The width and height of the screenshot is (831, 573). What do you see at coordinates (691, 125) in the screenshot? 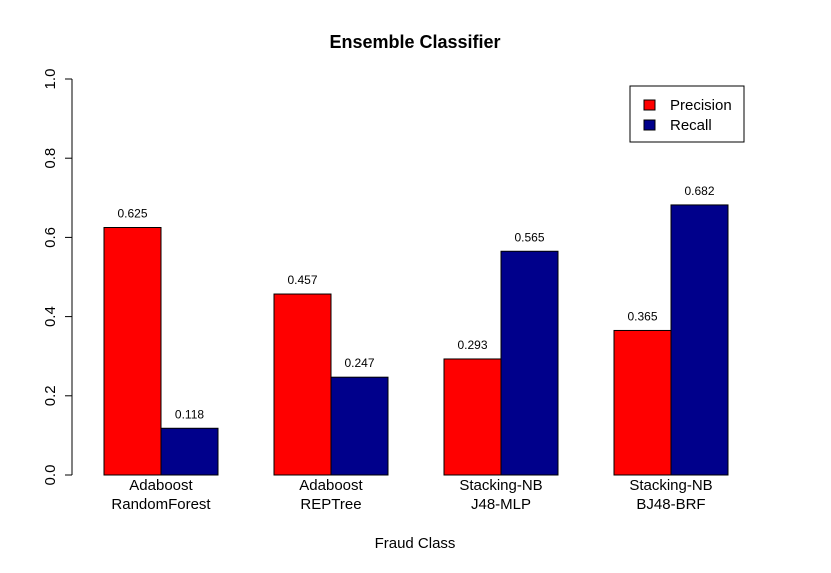
I see `legend-entry: Recall` at bounding box center [691, 125].